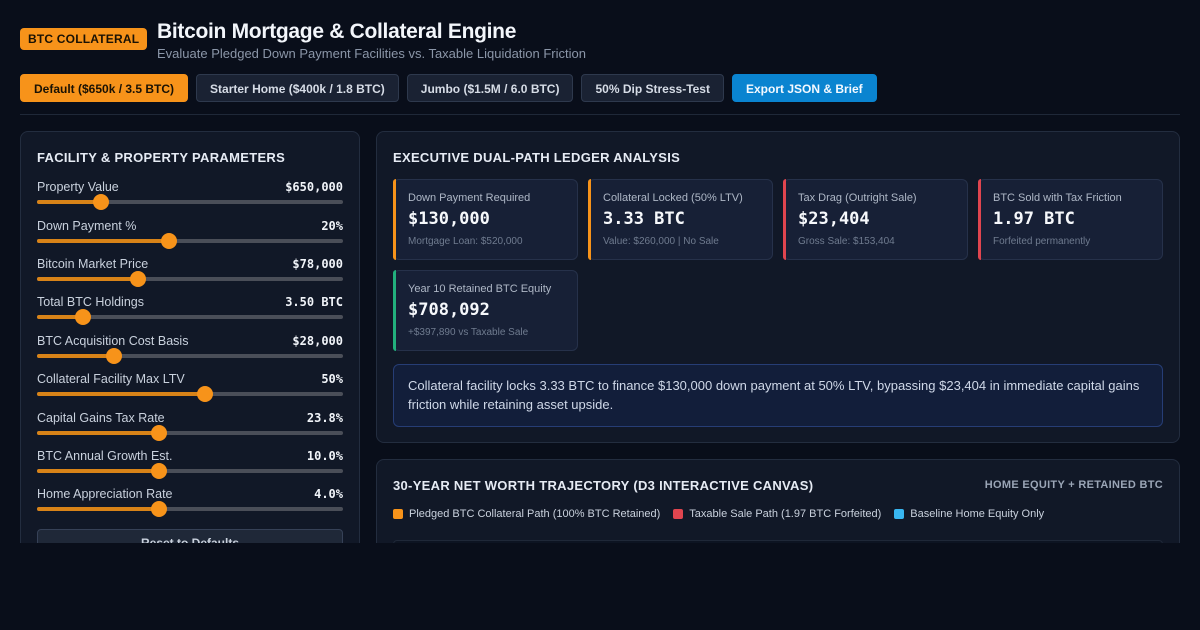 The width and height of the screenshot is (1200, 630). I want to click on param-cost-basis: BTC Acquisition Cost Basis $28,000, so click(190, 352).